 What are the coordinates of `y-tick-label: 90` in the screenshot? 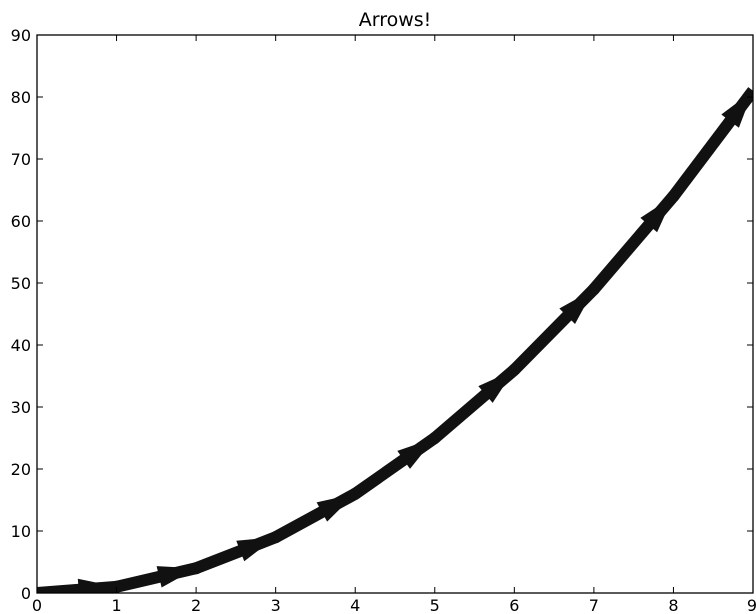 It's located at (21, 35).